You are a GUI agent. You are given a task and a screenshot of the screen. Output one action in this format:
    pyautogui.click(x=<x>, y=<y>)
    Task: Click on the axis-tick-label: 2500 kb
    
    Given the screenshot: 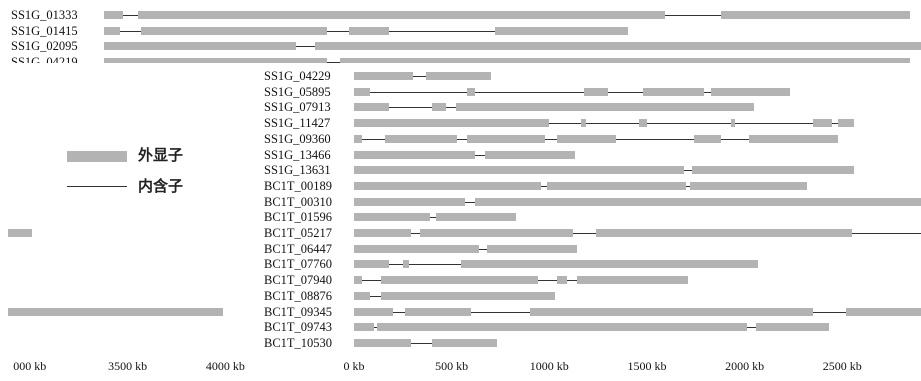 What is the action you would take?
    pyautogui.click(x=842, y=366)
    